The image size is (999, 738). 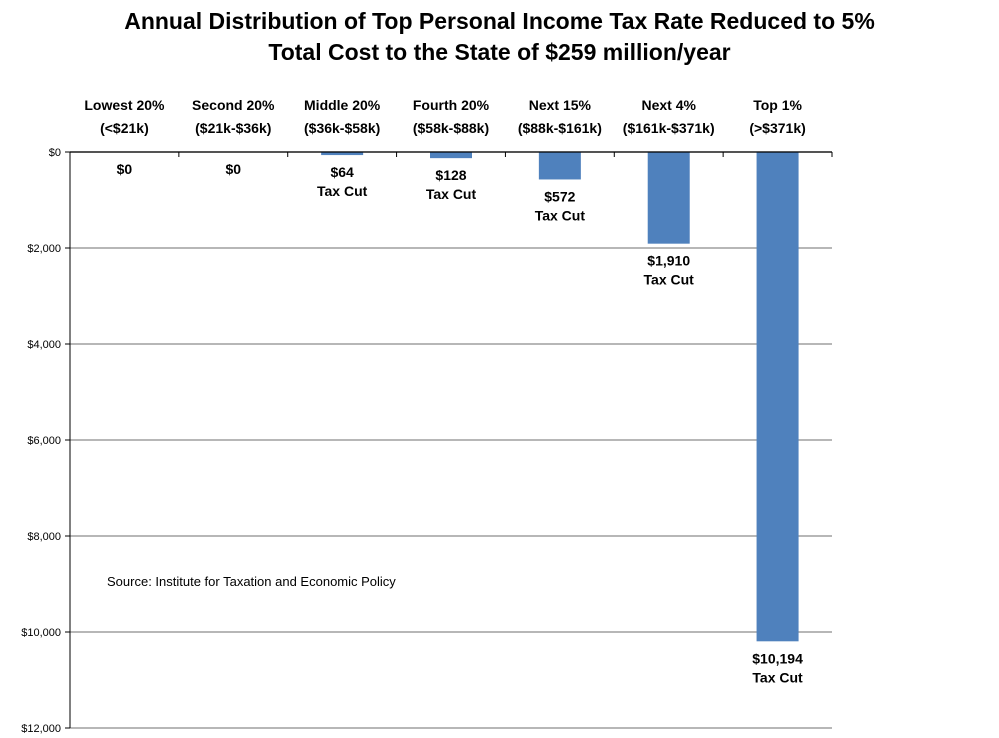 I want to click on category-label: Middle 20%, so click(x=342, y=105).